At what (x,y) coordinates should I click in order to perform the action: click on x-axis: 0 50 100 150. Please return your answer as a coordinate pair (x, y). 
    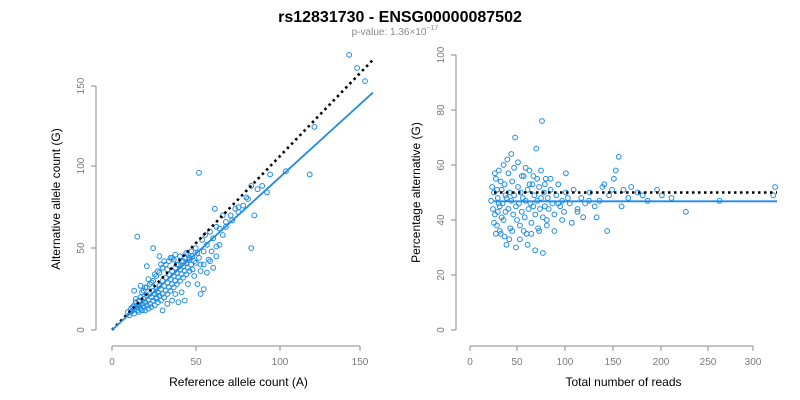
    Looking at the image, I should click on (239, 356).